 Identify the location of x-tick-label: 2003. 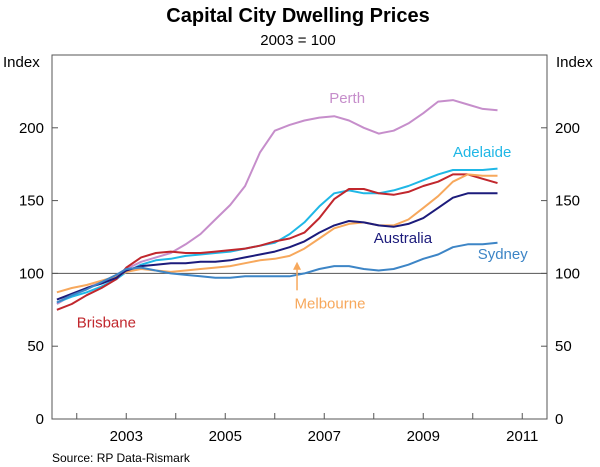
(126, 436).